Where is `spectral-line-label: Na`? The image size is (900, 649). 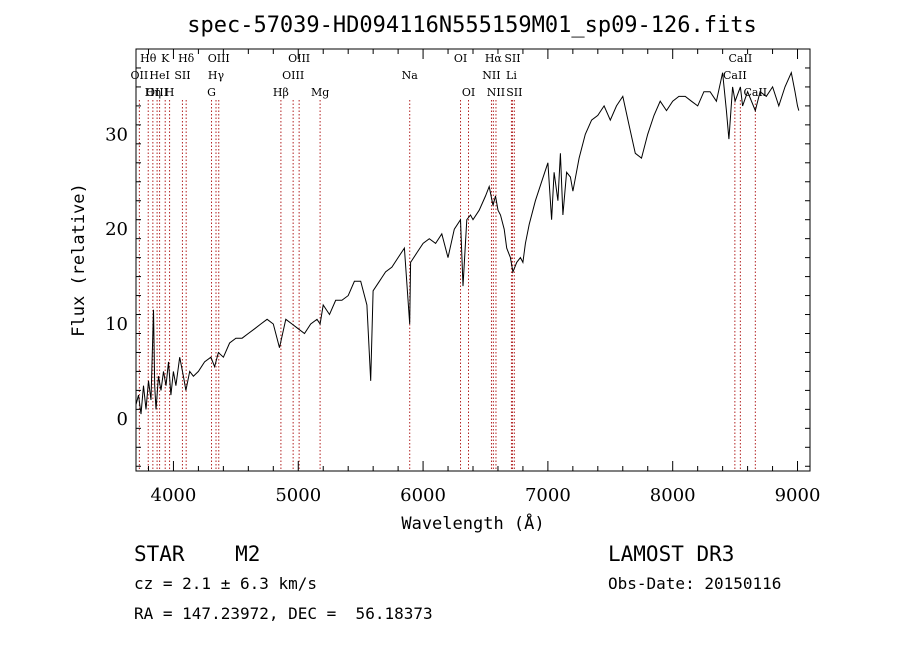
spectral-line-label: Na is located at coordinates (410, 75).